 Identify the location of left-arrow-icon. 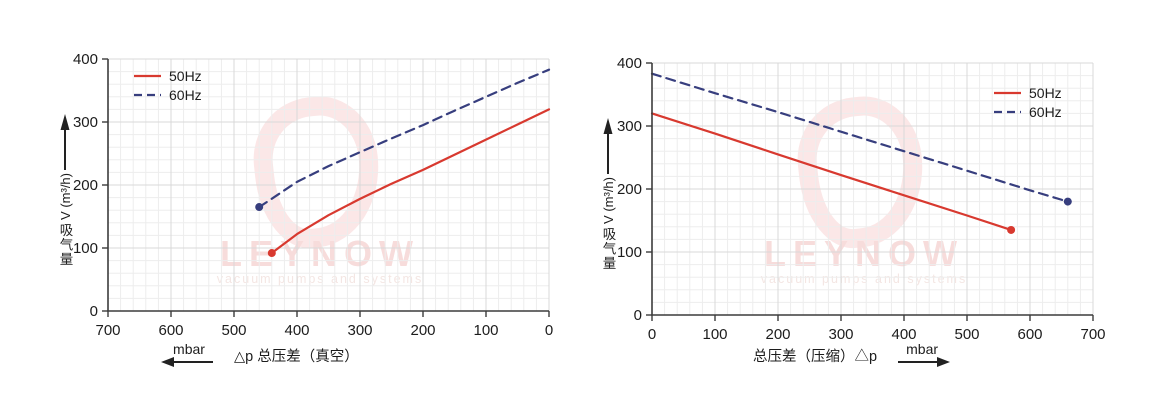
(188, 362).